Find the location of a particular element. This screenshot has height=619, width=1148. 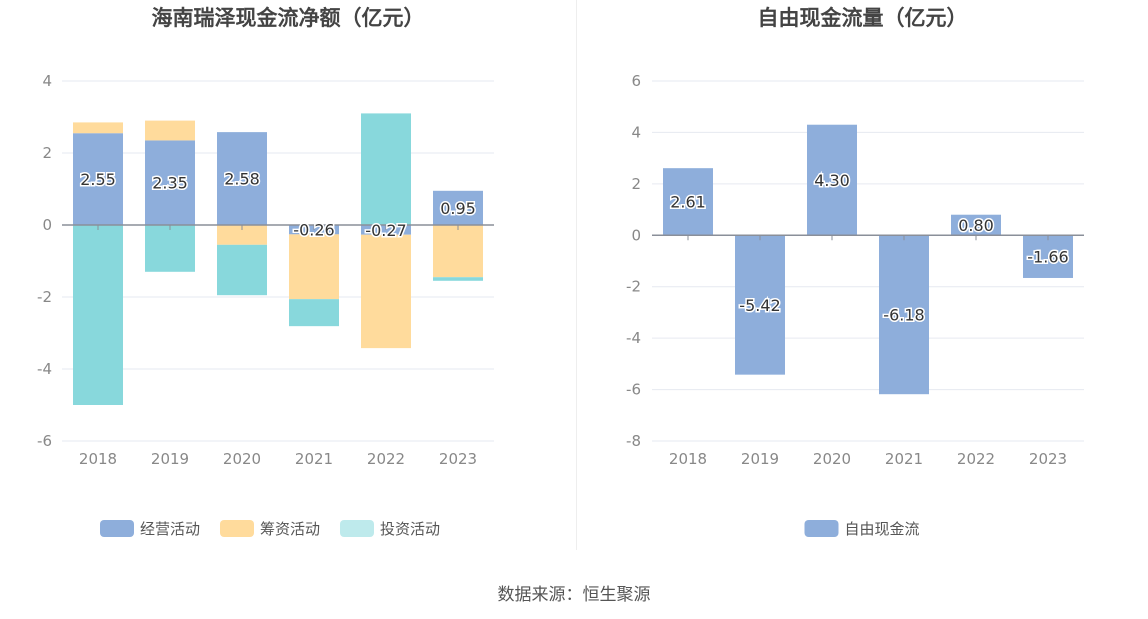

data-label: 2.55 is located at coordinates (98, 179).